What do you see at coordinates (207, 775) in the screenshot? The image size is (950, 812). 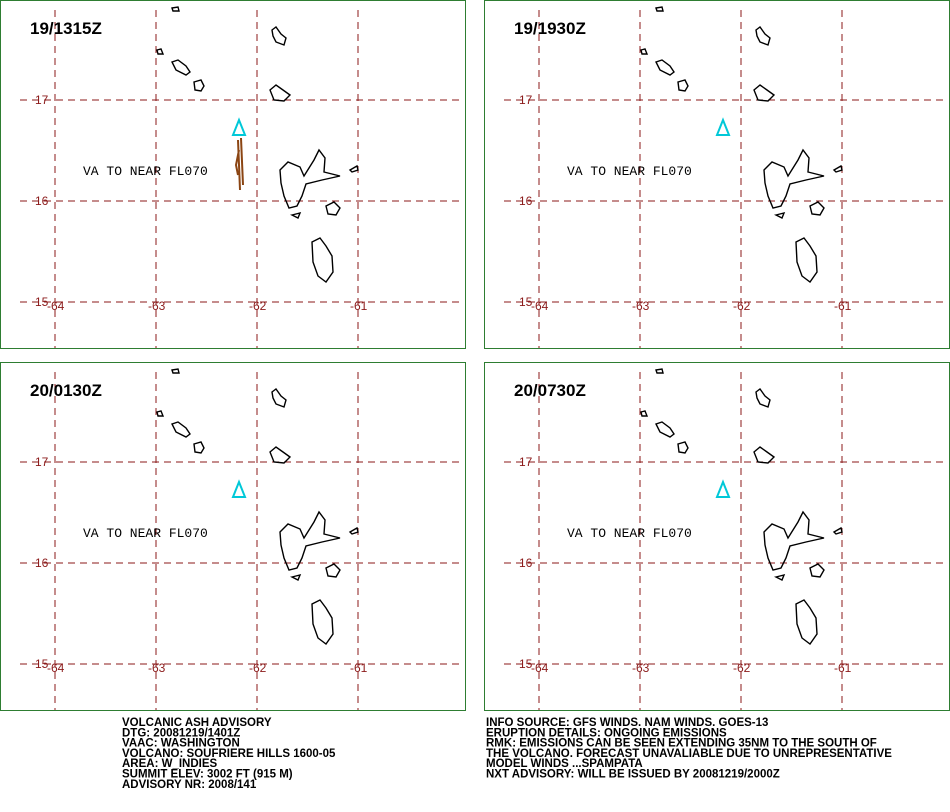 I see `advisory-line: SUMMIT ELEV: 3002 FT (915 M)` at bounding box center [207, 775].